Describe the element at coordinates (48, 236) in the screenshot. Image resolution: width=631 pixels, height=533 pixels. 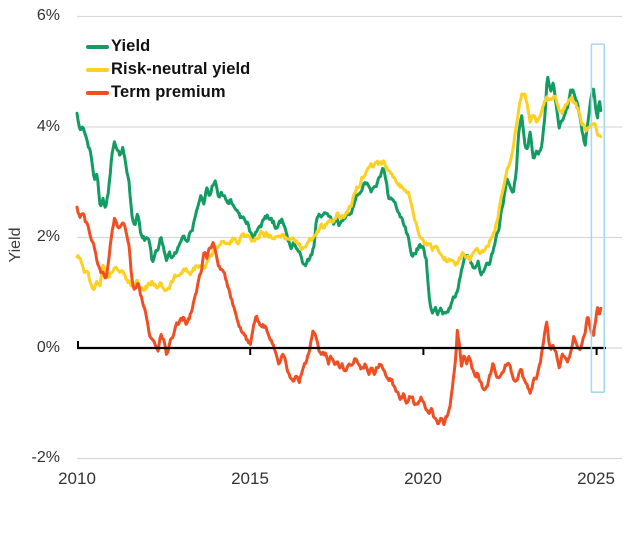
I see `y-tick-label-2: 2%` at that location.